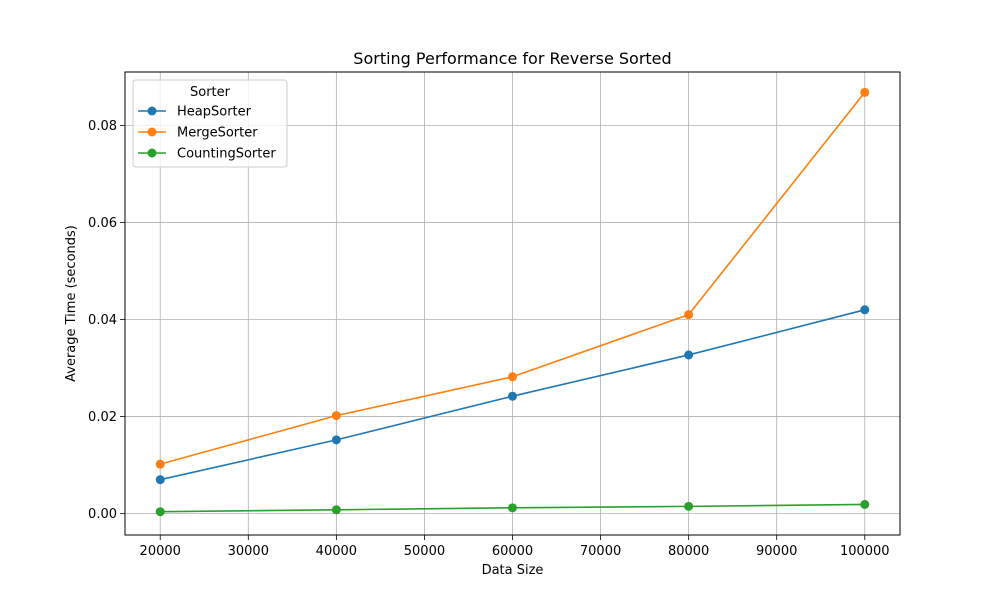 This screenshot has width=1000, height=600. I want to click on x-tick-label: 50000, so click(424, 551).